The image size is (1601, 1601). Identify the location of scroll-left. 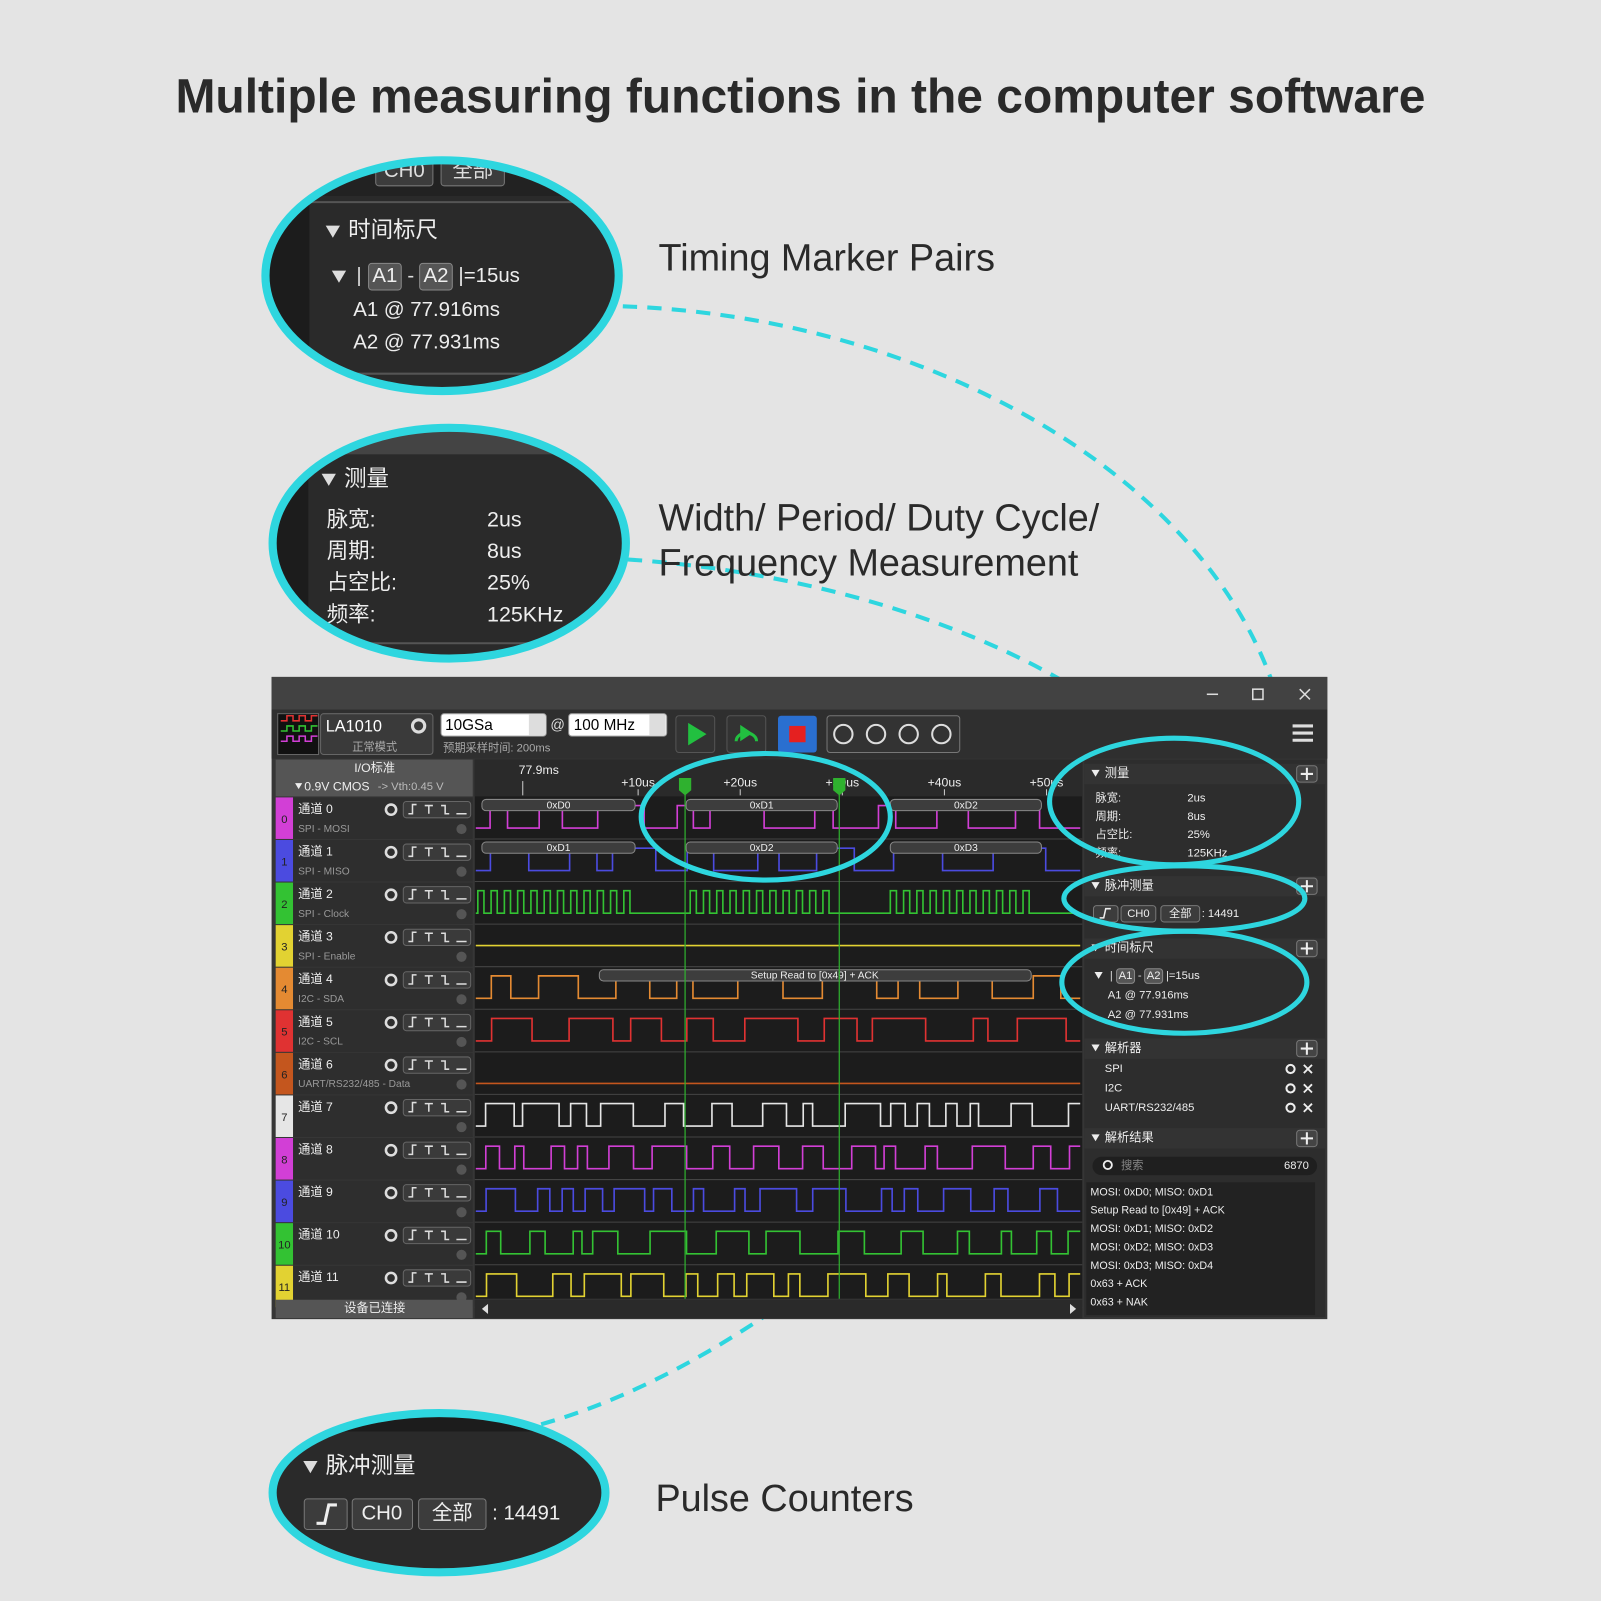
(485, 1309).